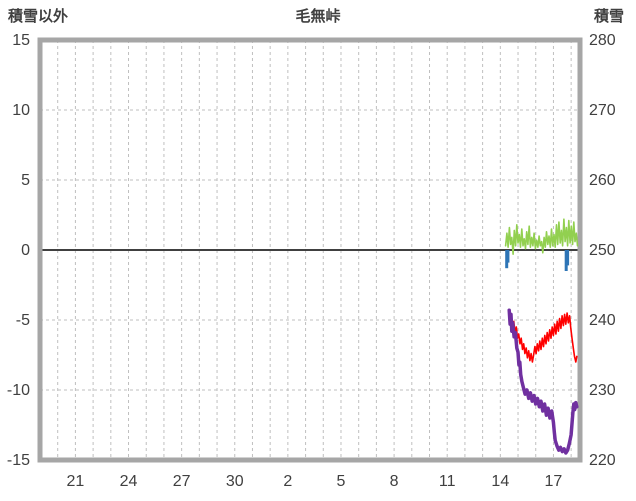 Image resolution: width=636 pixels, height=501 pixels. Describe the element at coordinates (447, 481) in the screenshot. I see `x-tick-label: 11` at that location.